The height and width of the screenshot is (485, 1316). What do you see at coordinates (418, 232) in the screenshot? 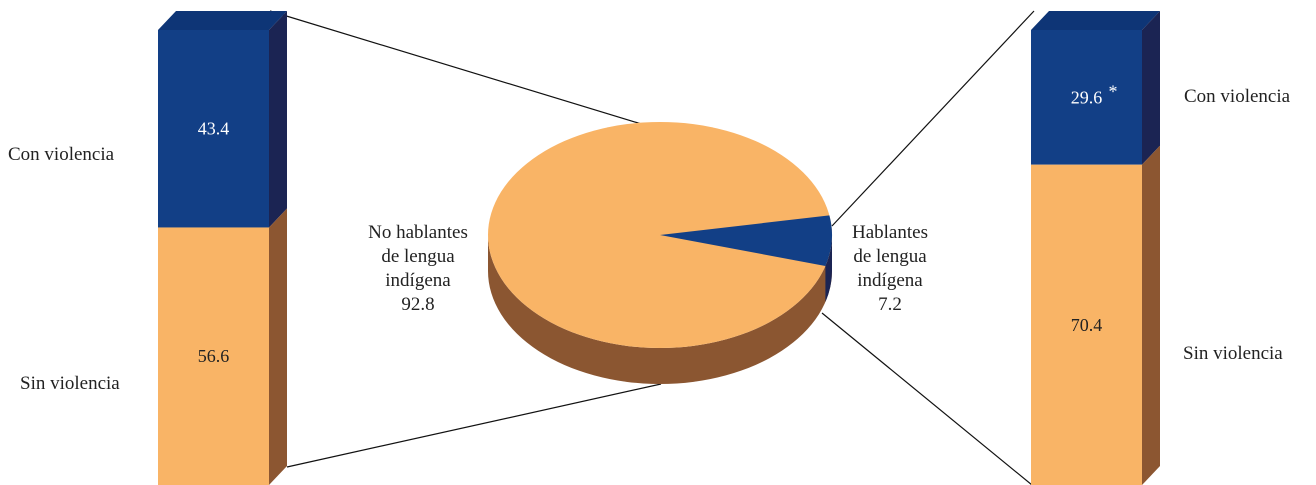
I see `pie-label-no-hablantes-line1: No hablantes` at bounding box center [418, 232].